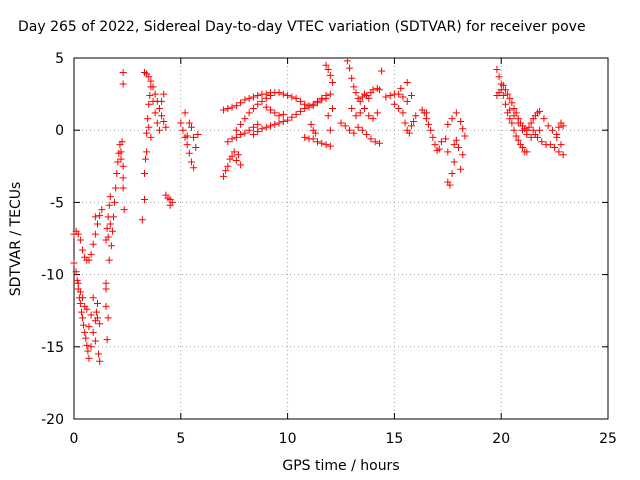 The height and width of the screenshot is (480, 640). Describe the element at coordinates (16, 239) in the screenshot. I see `y-axis-label: SDTVAR / TECUs` at that location.